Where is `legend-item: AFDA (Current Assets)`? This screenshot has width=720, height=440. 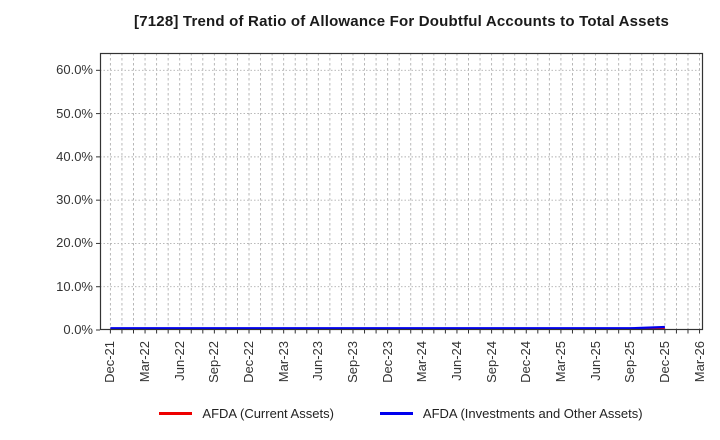 legend-item: AFDA (Current Assets) is located at coordinates (246, 413).